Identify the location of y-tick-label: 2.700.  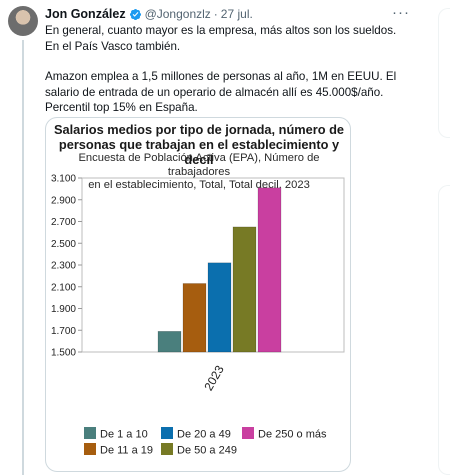
(63, 222).